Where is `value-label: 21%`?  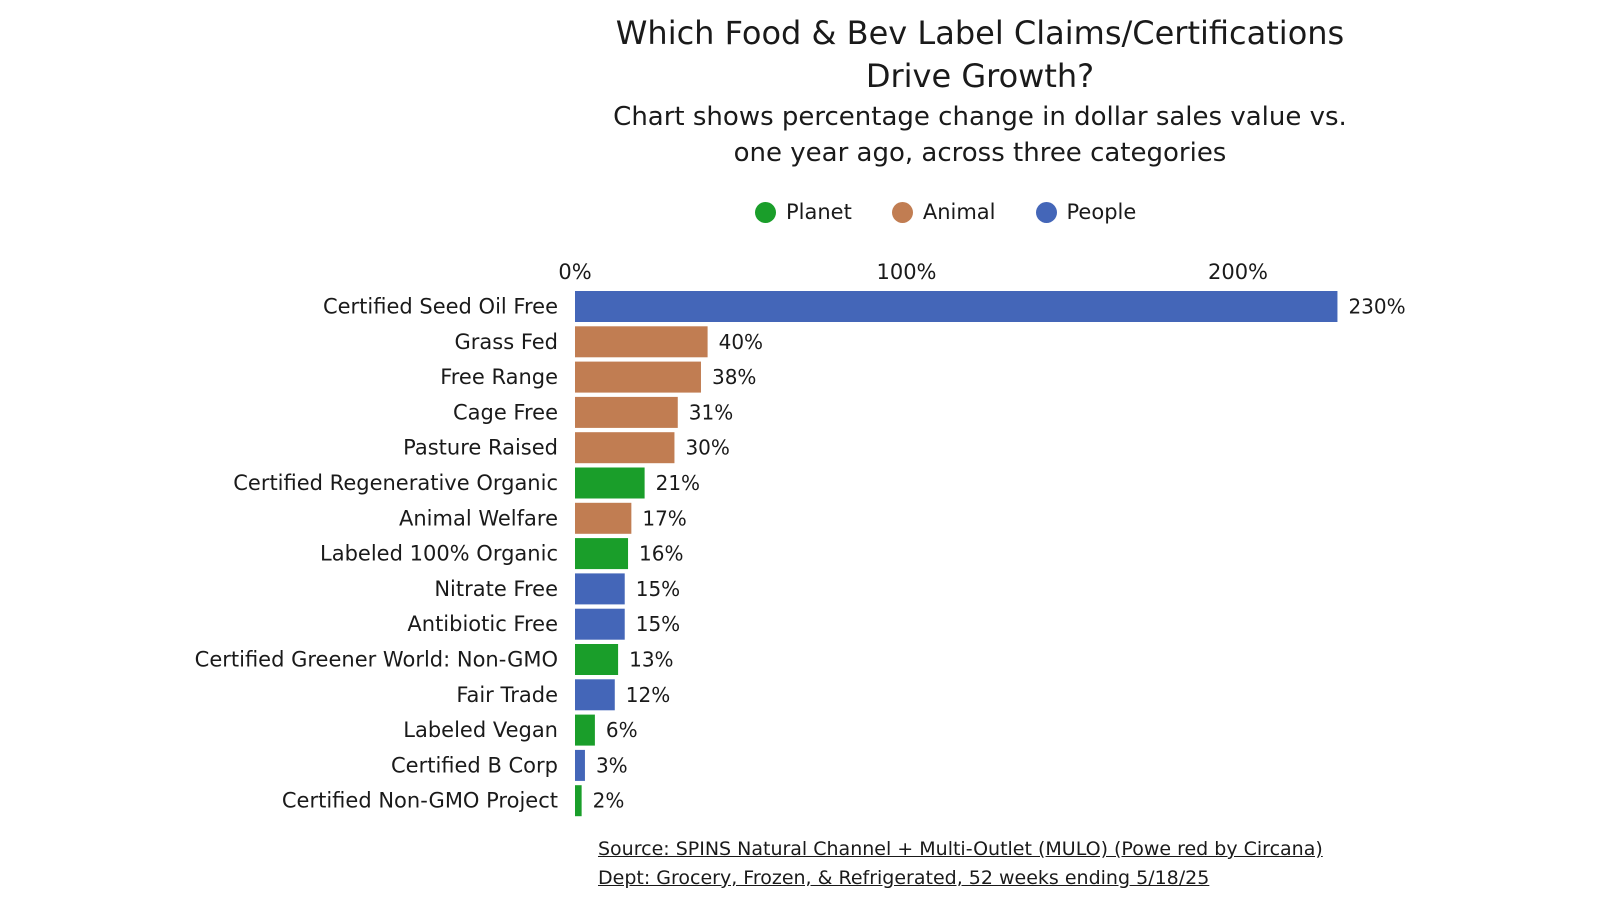
value-label: 21% is located at coordinates (678, 483).